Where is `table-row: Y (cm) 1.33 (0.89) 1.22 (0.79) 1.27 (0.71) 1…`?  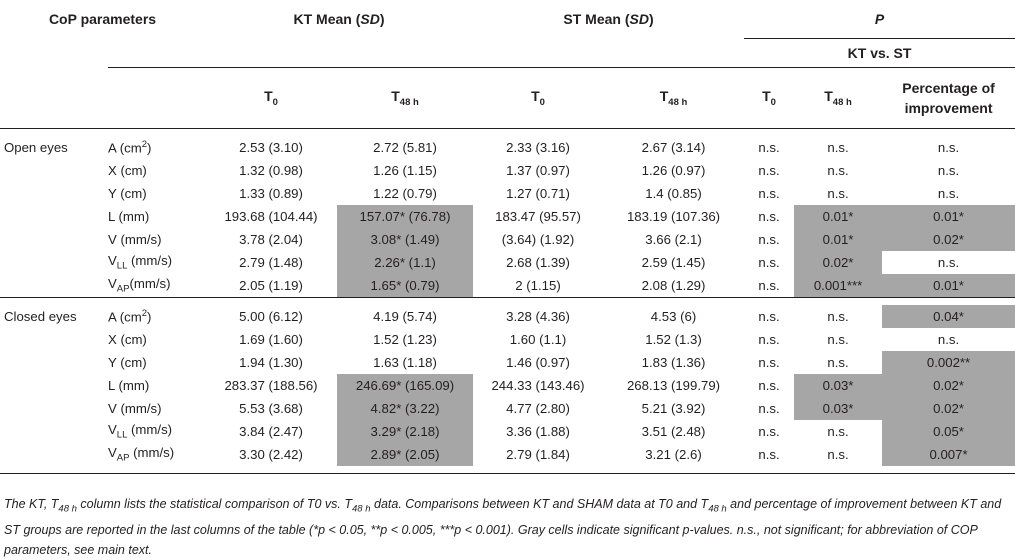
table-row: Y (cm) 1.33 (0.89) 1.22 (0.79) 1.27 (0.71) 1… is located at coordinates (507, 193).